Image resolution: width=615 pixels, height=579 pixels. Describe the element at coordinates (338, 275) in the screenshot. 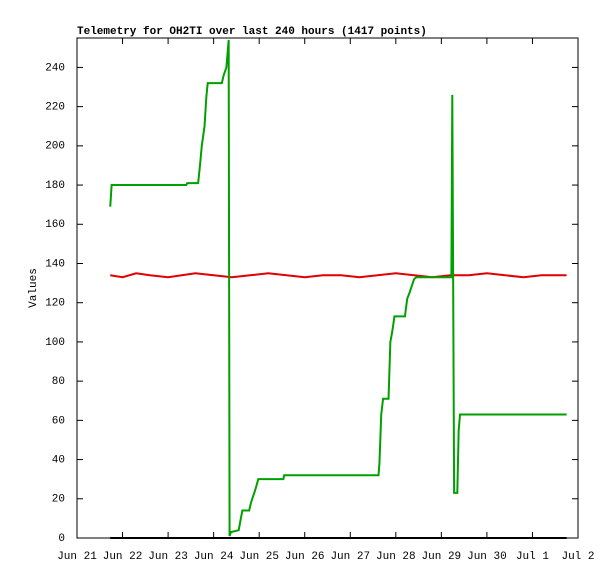

I see `series-line` at that location.